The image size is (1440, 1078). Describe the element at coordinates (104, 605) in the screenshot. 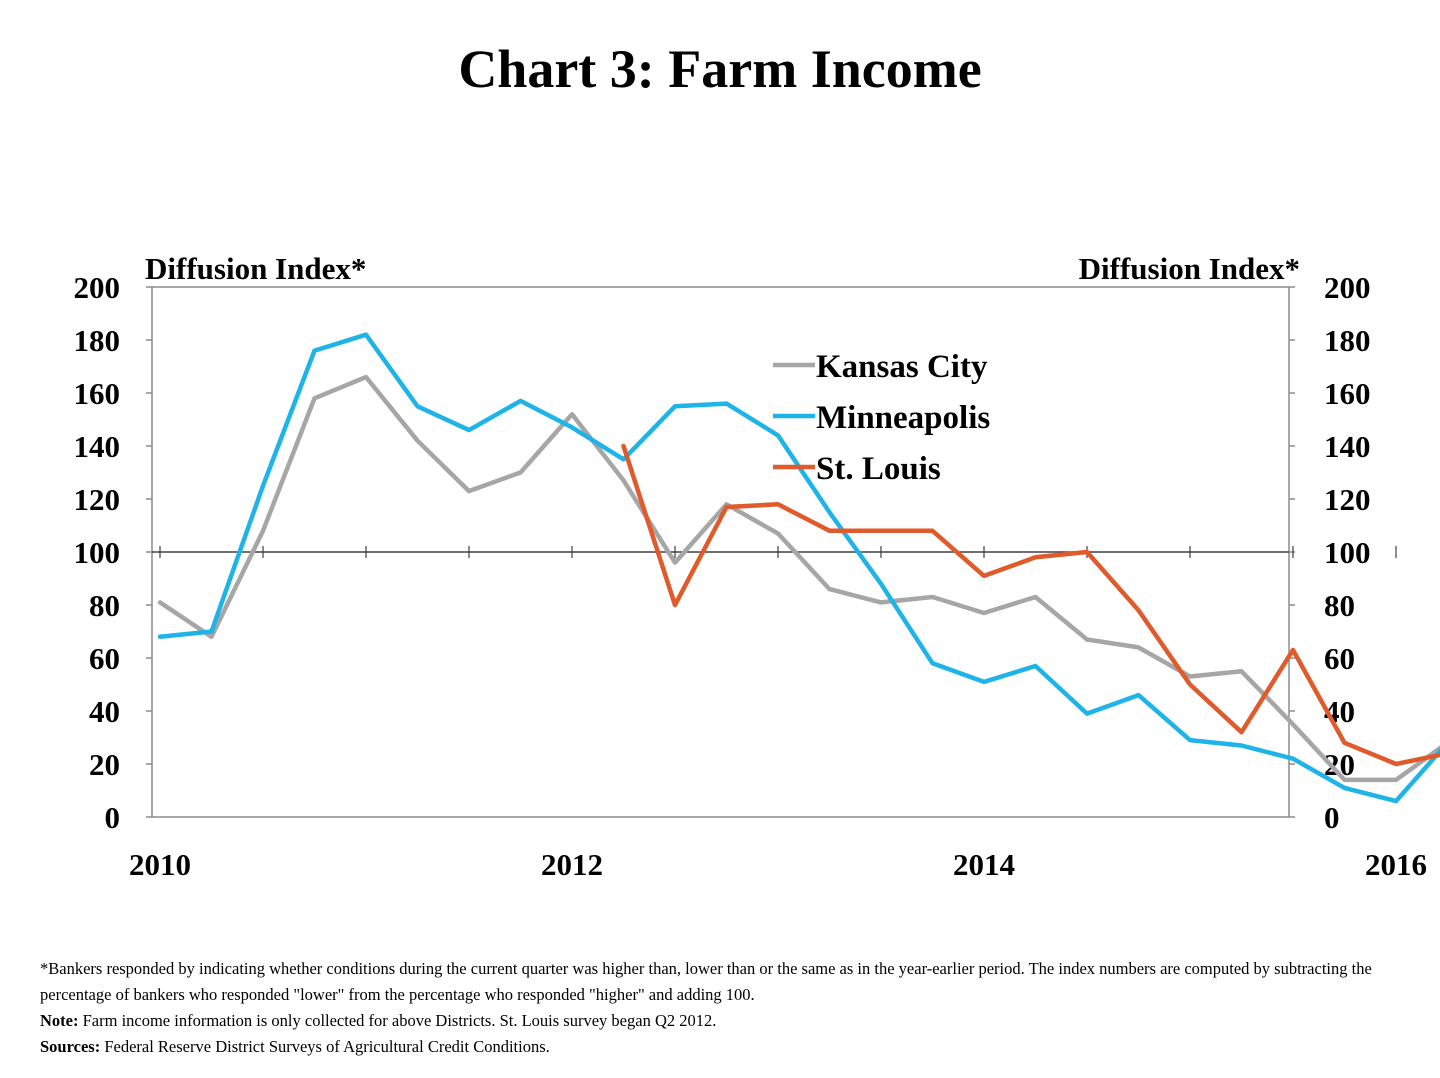

I see `left-tick-label: 80` at that location.